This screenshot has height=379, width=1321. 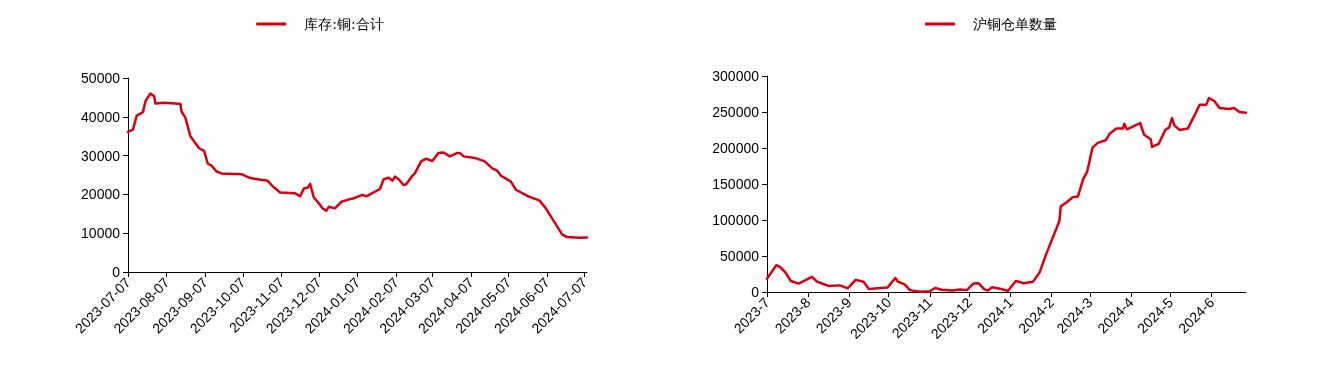 I want to click on y-tick-label: 30000, so click(x=101, y=155).